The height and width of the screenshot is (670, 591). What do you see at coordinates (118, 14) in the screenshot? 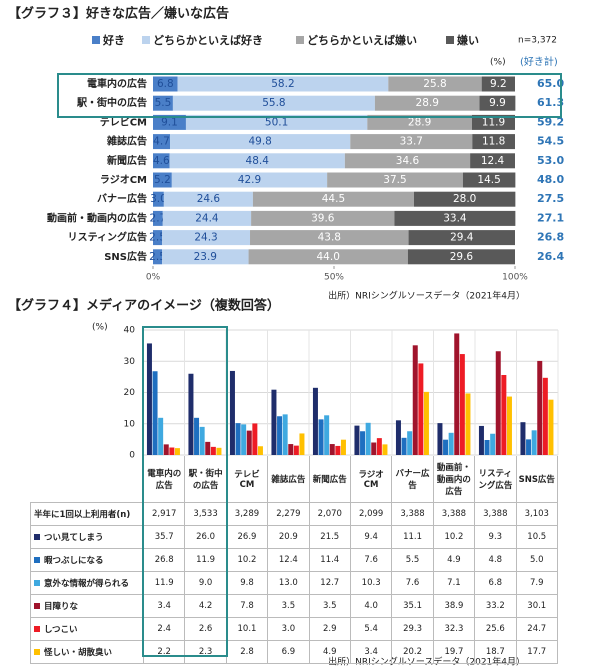
I see `chart-title: 【グラフ３】好きな広告／嫌いな広告` at bounding box center [118, 14].